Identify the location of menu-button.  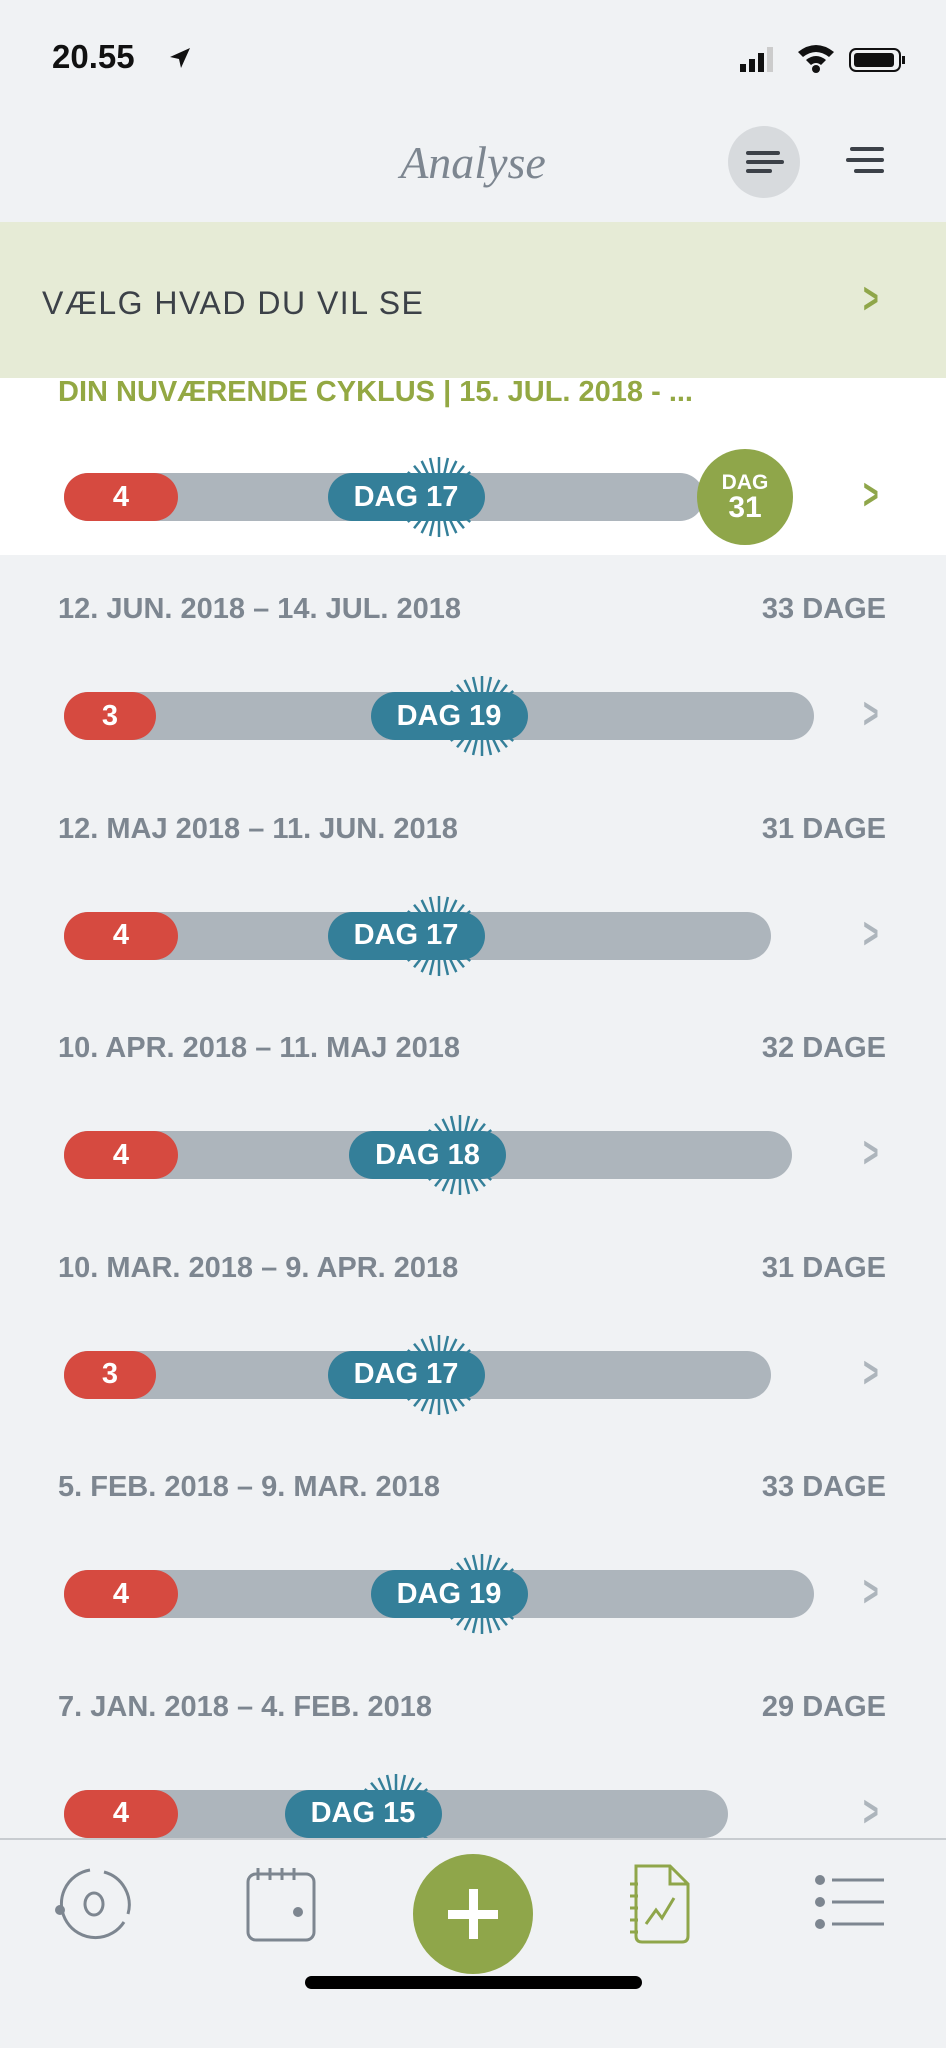
(865, 161).